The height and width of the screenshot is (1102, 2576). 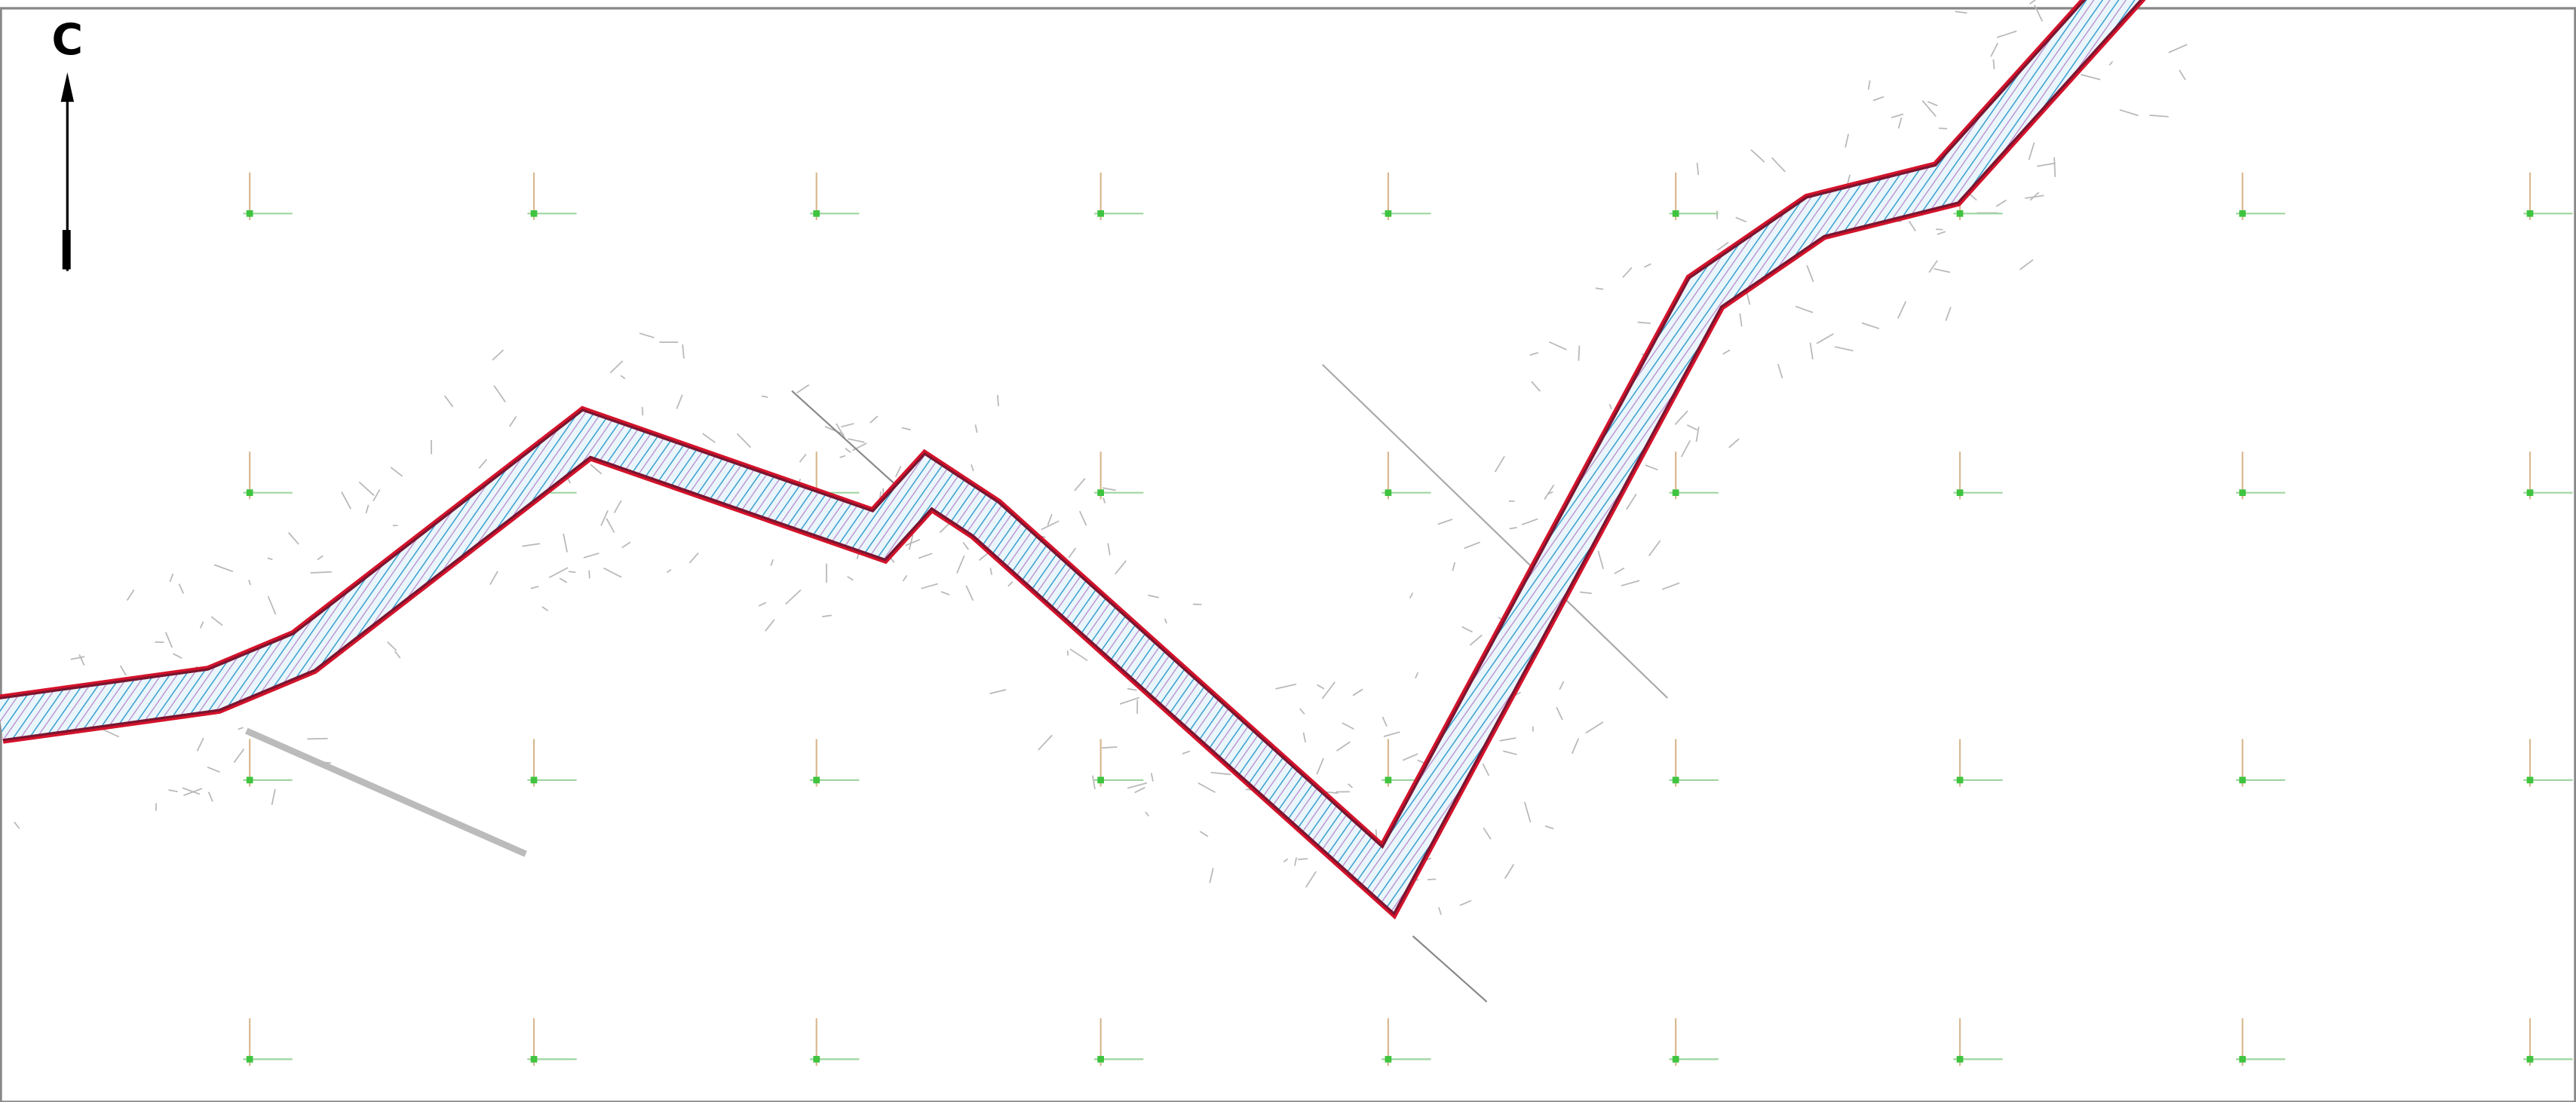 I want to click on north-arrow-head, so click(x=67, y=87).